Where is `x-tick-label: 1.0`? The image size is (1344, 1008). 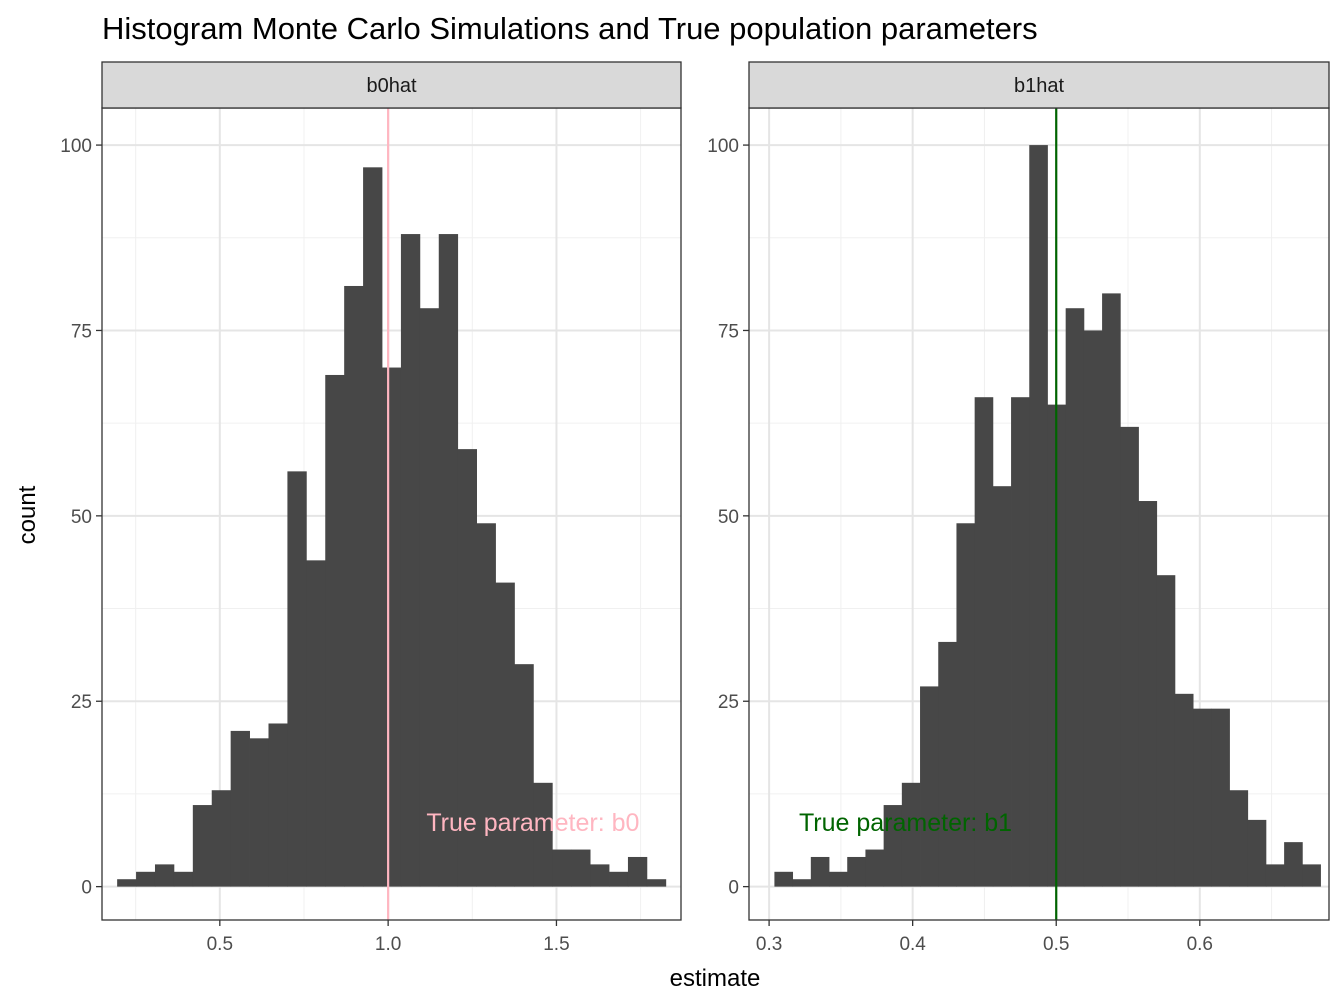 x-tick-label: 1.0 is located at coordinates (388, 944).